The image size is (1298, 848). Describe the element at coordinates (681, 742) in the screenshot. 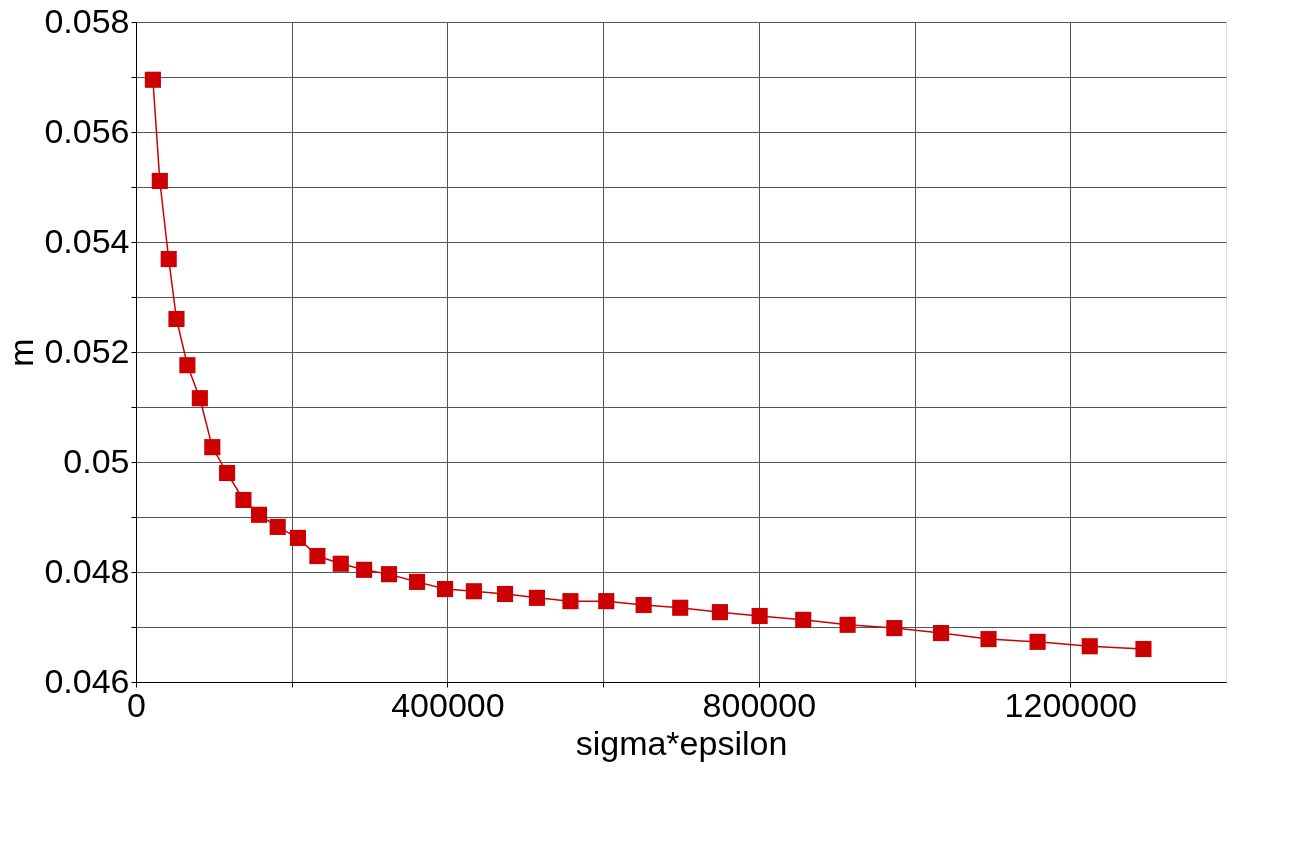

I see `x-axis-title: sigma*epsilon` at that location.